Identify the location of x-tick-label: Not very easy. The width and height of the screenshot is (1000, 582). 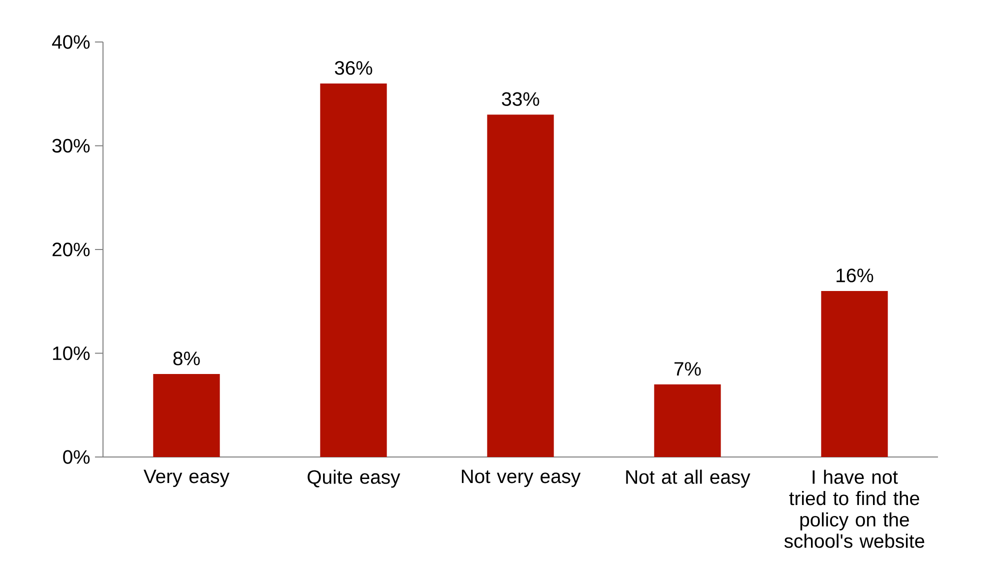
(521, 479).